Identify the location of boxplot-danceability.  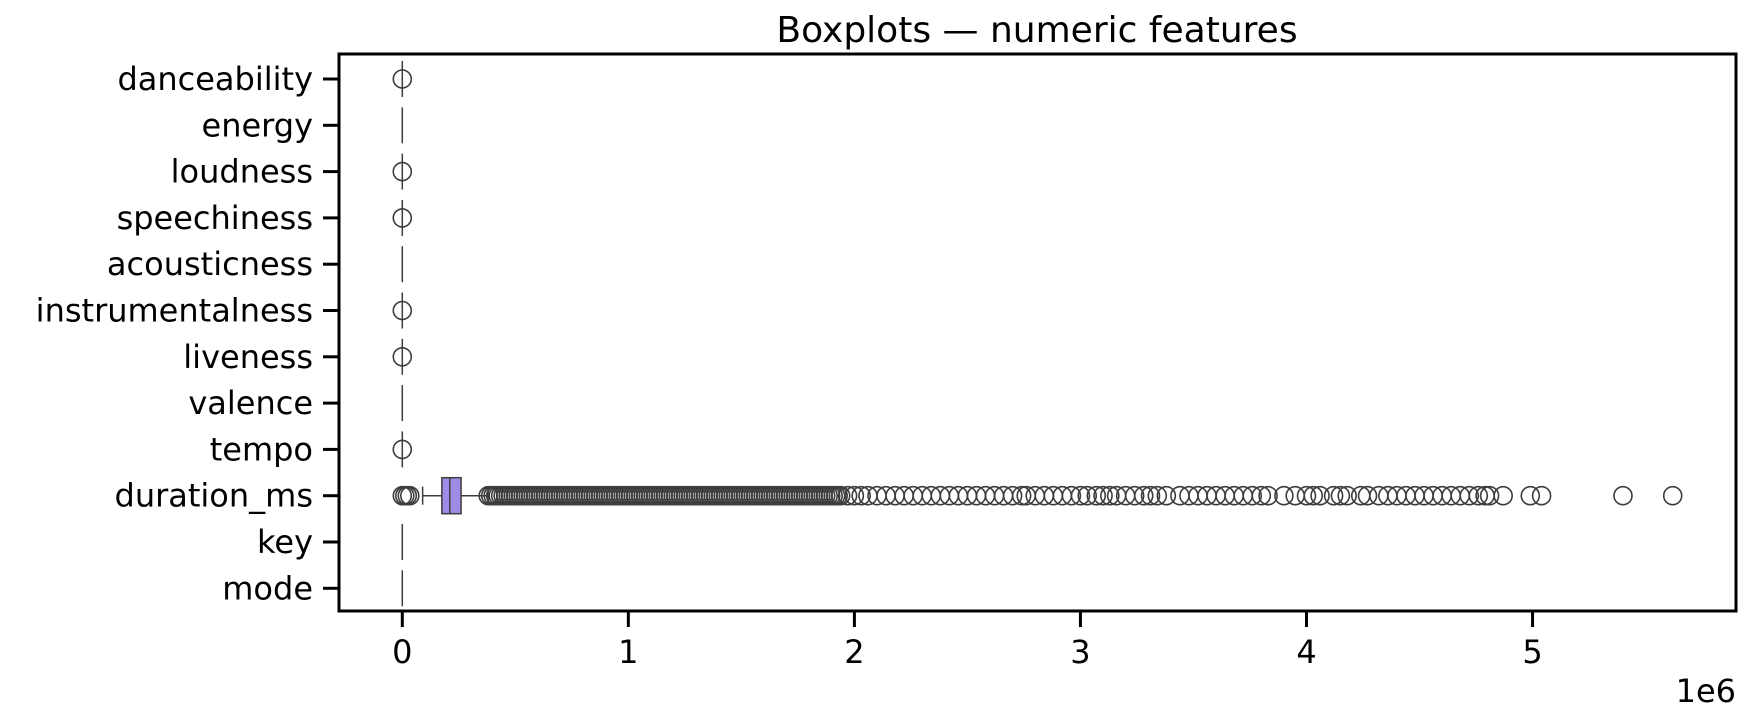
(402, 79).